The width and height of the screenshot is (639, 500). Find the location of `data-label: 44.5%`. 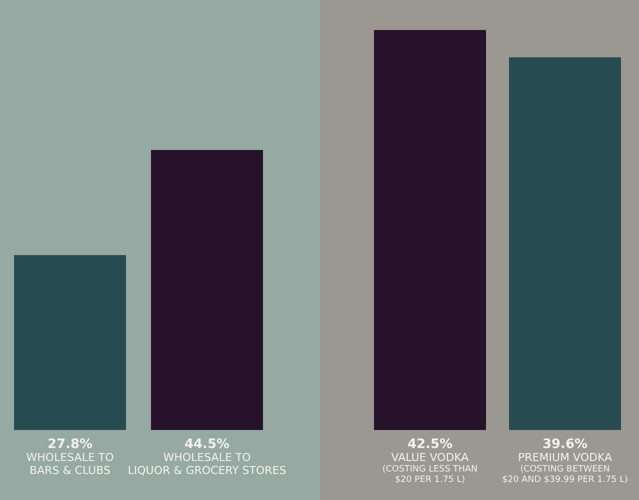

data-label: 44.5% is located at coordinates (207, 444).